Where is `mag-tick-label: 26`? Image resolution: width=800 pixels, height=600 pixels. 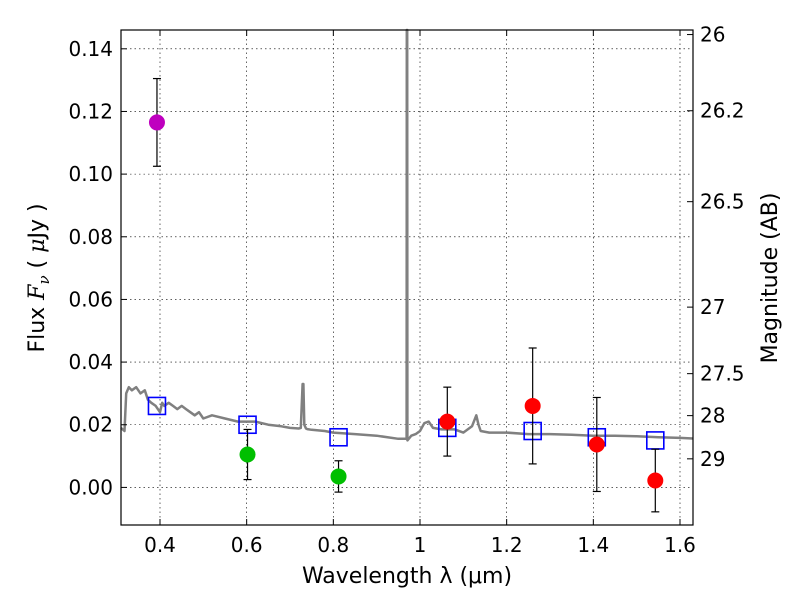
mag-tick-label: 26 is located at coordinates (712, 35).